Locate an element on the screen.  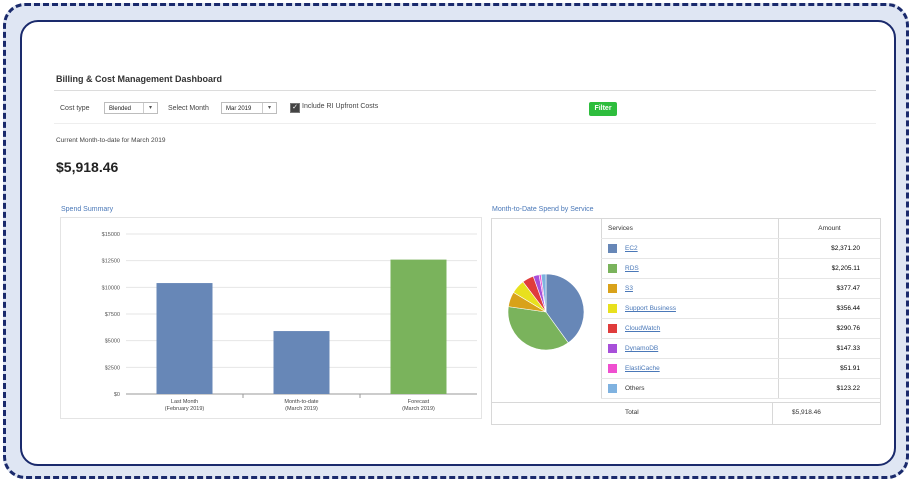
service-cell: RDS is located at coordinates (690, 268).